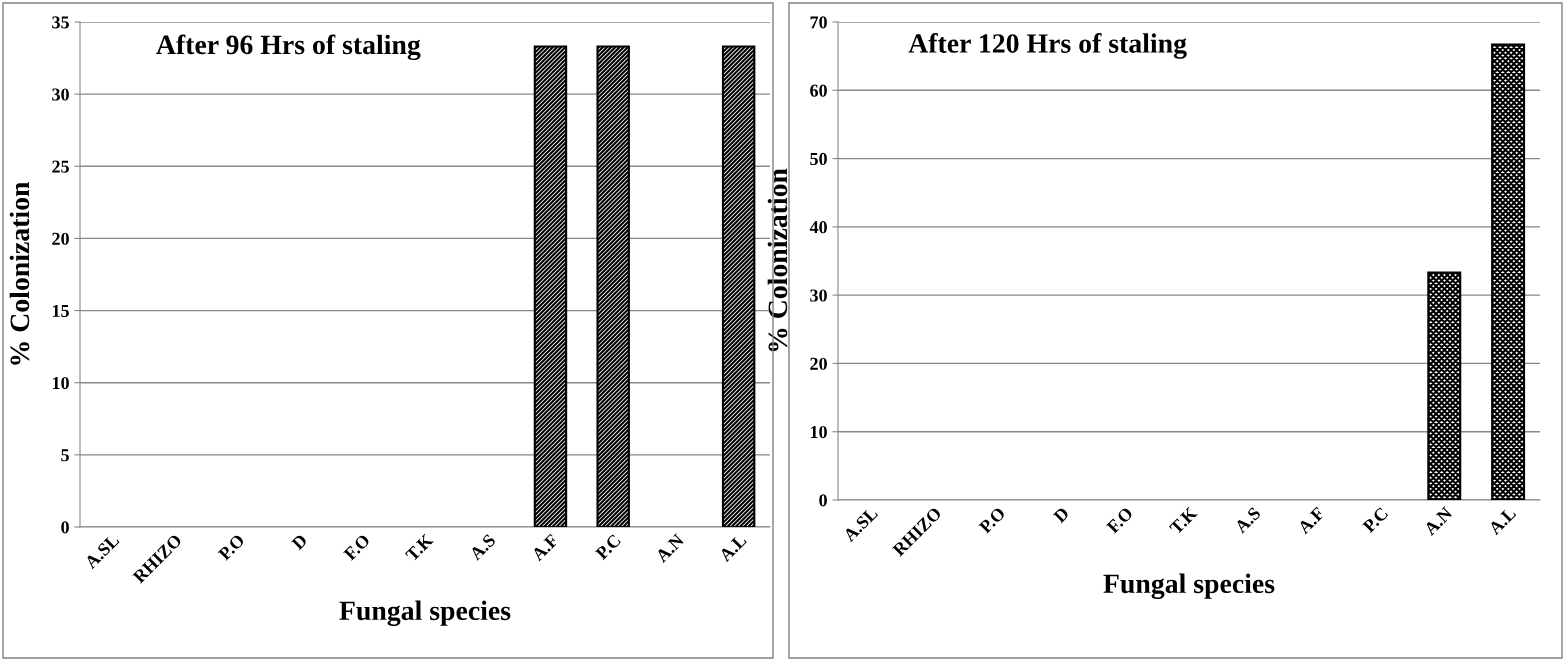 The height and width of the screenshot is (661, 1565). I want to click on y-tick-label: 35, so click(60, 22).